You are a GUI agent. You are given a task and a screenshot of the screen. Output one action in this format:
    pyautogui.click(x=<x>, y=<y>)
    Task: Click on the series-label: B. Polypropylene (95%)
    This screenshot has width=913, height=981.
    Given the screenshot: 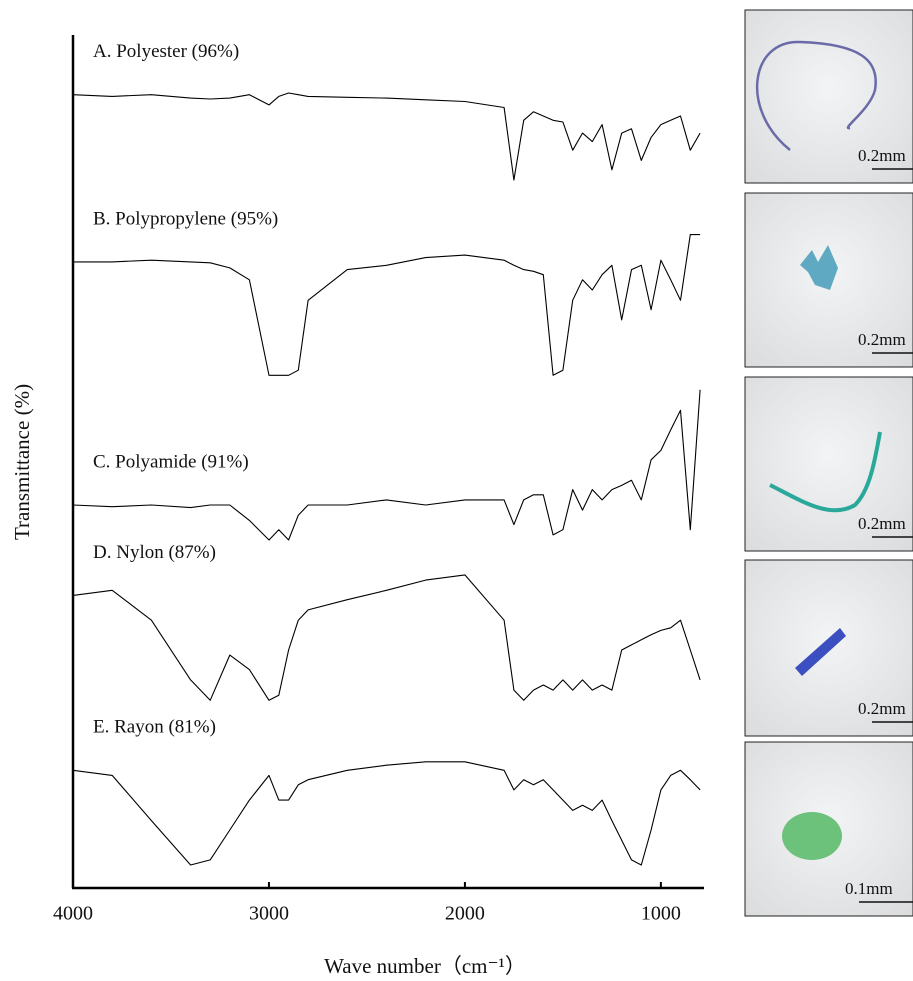 What is the action you would take?
    pyautogui.click(x=185, y=218)
    